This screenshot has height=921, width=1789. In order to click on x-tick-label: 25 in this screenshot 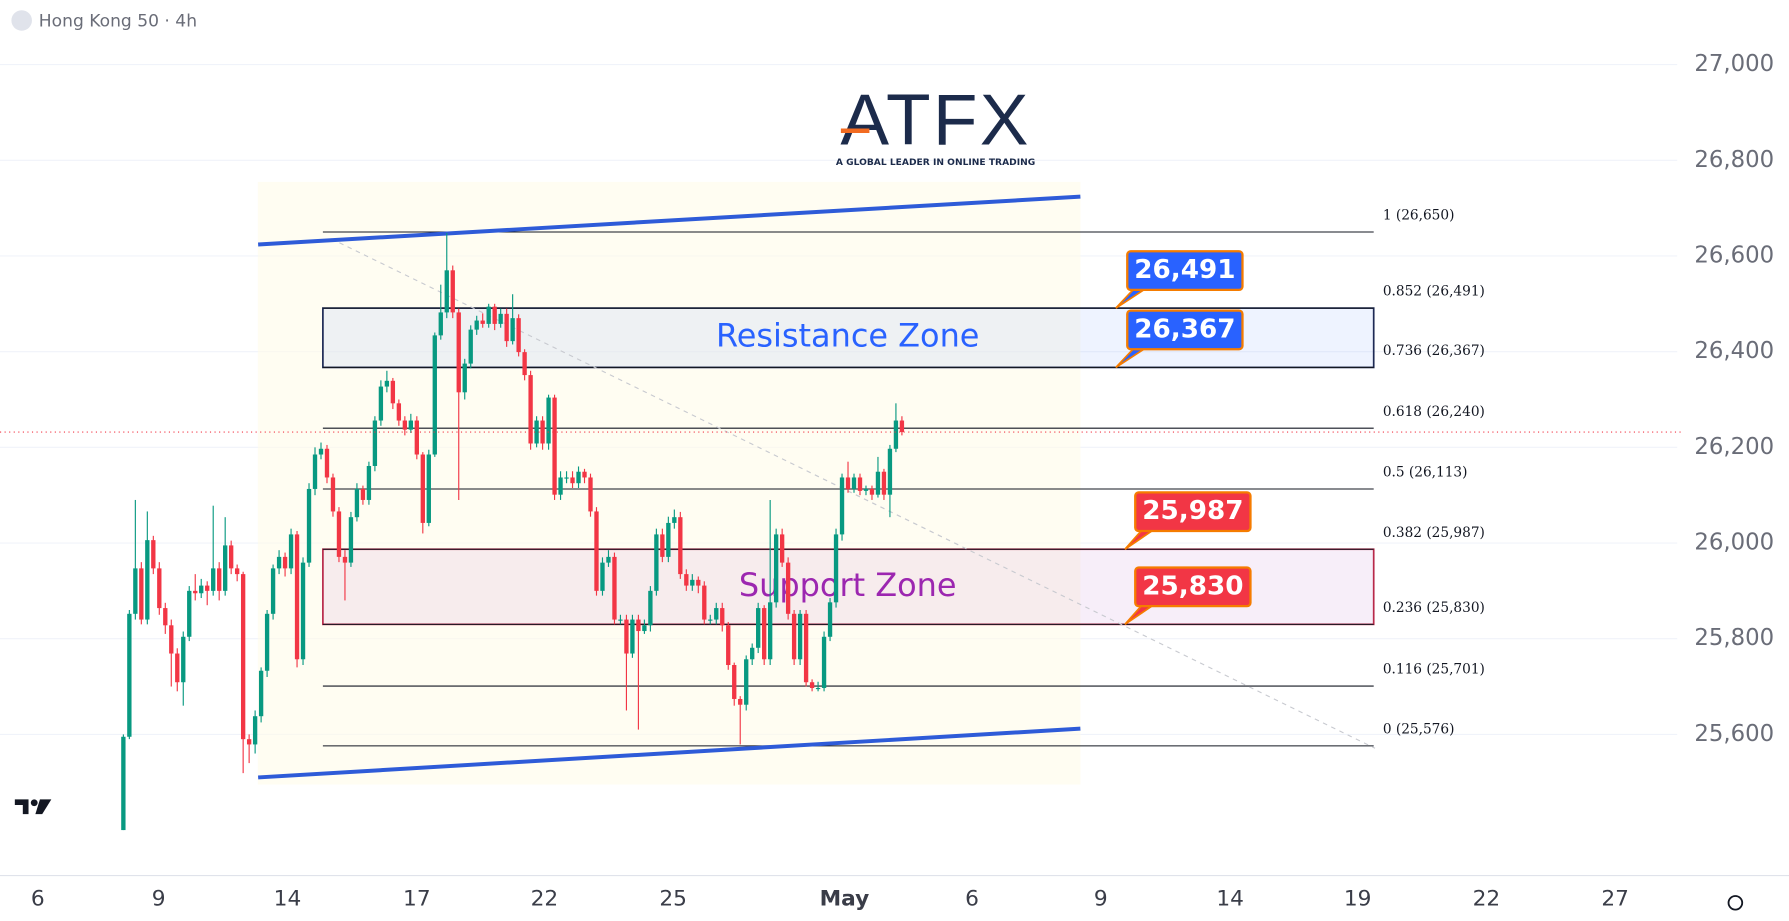, I will do `click(673, 898)`.